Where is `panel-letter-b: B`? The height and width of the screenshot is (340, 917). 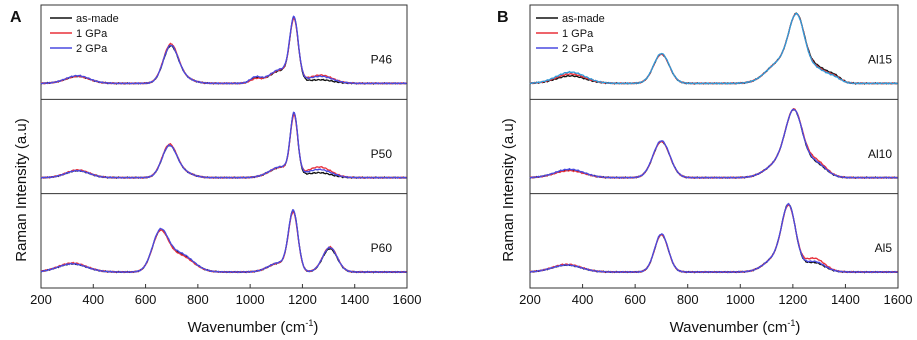 panel-letter-b: B is located at coordinates (503, 17).